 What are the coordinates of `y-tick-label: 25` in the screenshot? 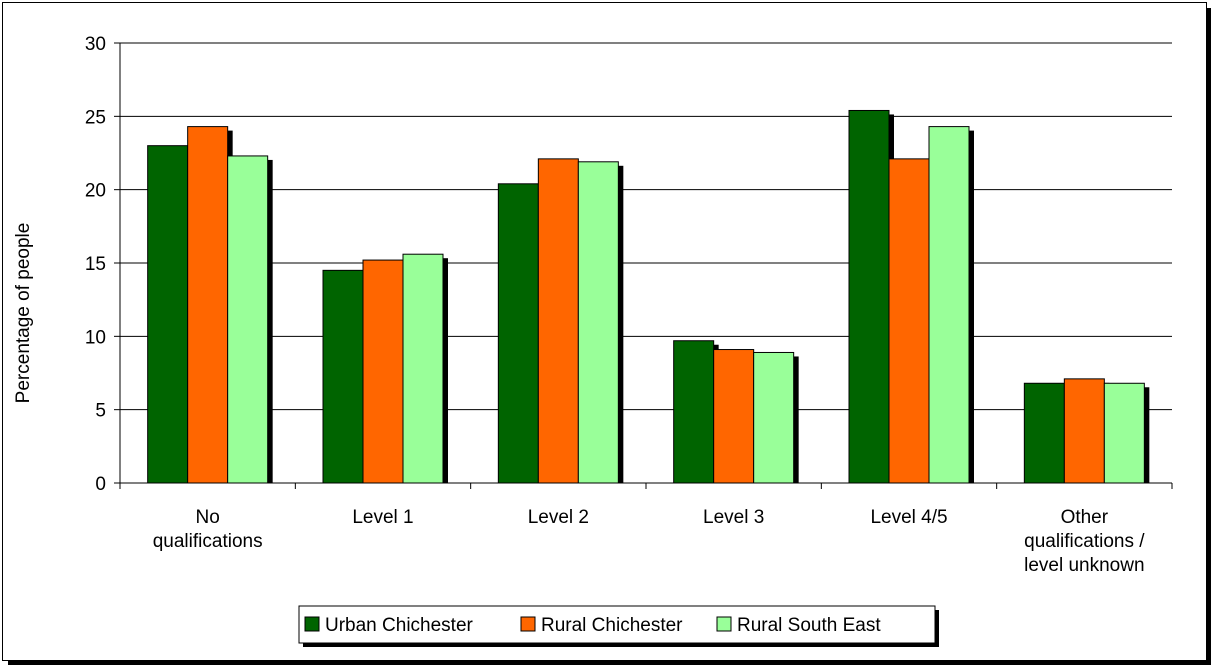 It's located at (95, 117).